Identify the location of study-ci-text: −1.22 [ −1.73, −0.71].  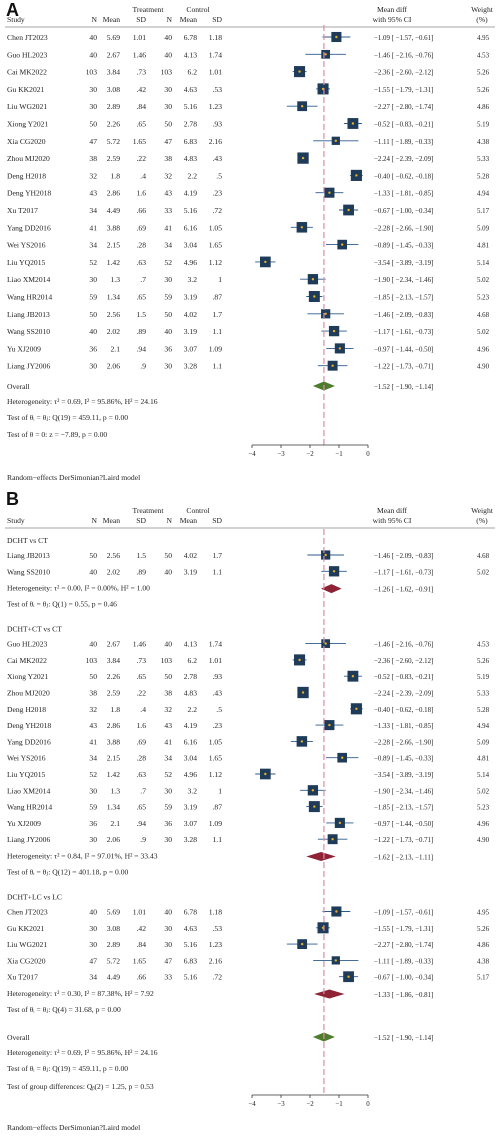
(403, 840).